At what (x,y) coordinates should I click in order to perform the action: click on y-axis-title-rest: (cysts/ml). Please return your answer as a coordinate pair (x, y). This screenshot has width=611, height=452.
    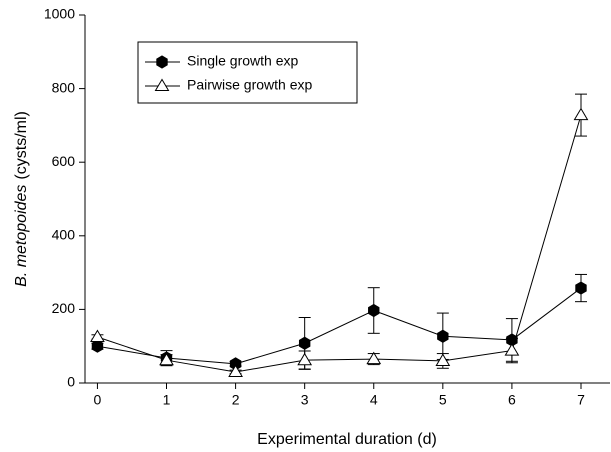
    Looking at the image, I should click on (21, 145).